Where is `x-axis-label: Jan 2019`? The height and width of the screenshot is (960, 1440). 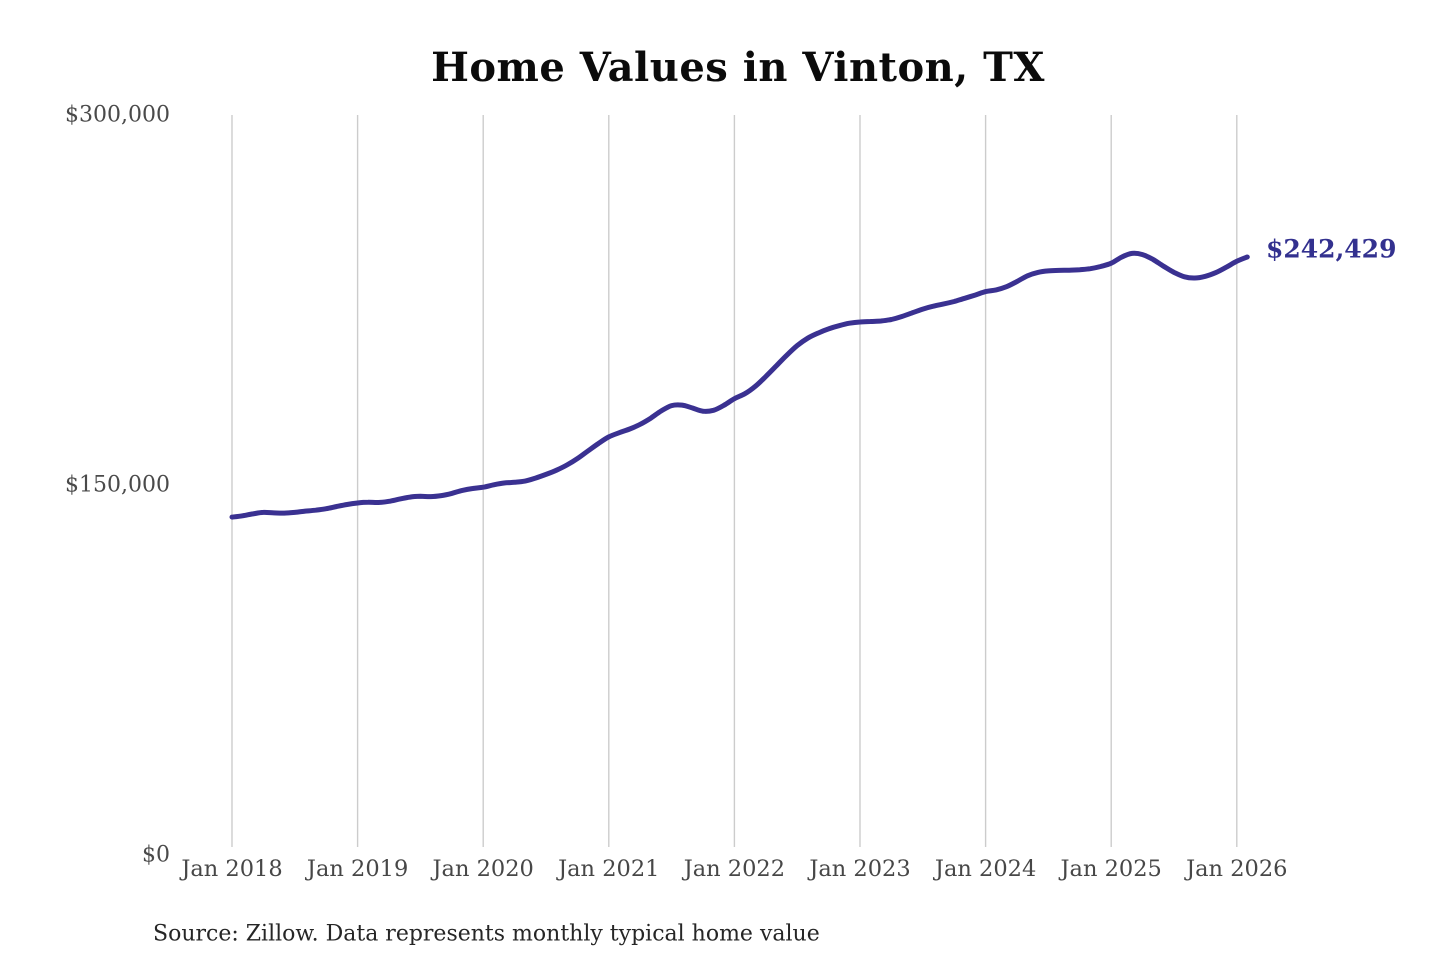 x-axis-label: Jan 2019 is located at coordinates (357, 869).